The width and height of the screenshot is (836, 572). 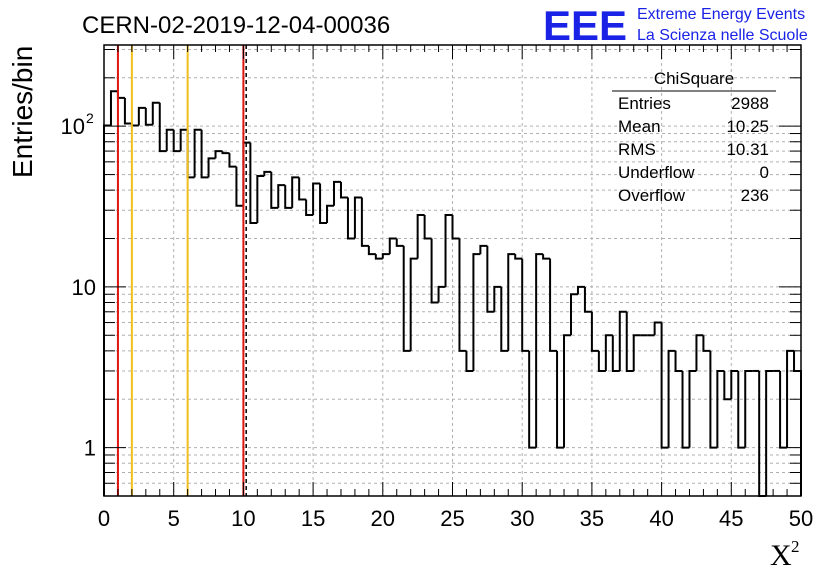 I want to click on y-tick-label: 10 2, so click(x=77, y=124).